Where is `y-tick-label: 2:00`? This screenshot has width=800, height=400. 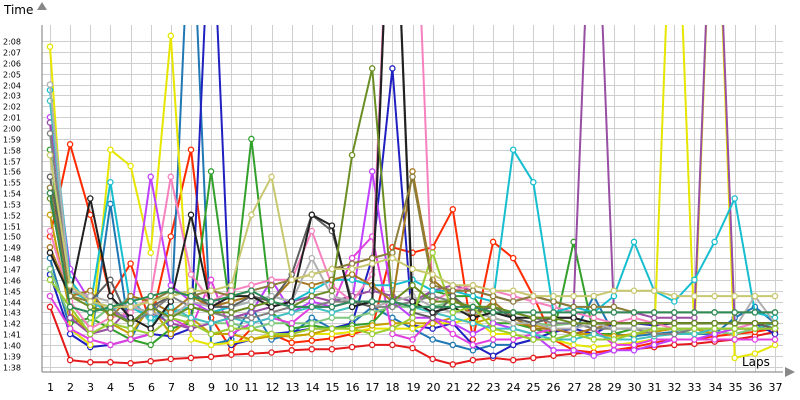 y-tick-label: 2:00 is located at coordinates (12, 129).